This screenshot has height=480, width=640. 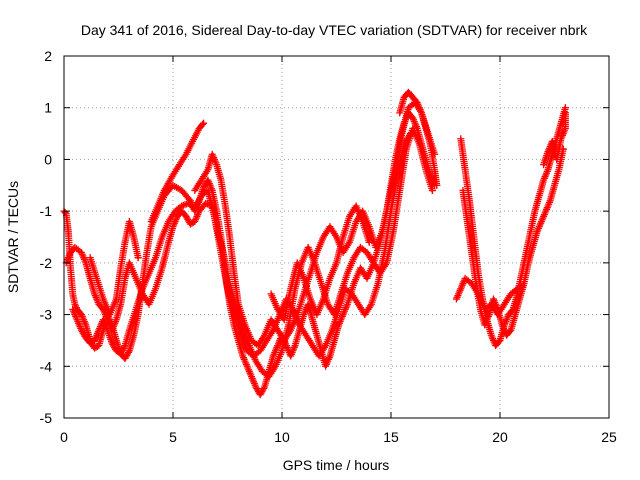 I want to click on series-track-h, so click(x=513, y=242).